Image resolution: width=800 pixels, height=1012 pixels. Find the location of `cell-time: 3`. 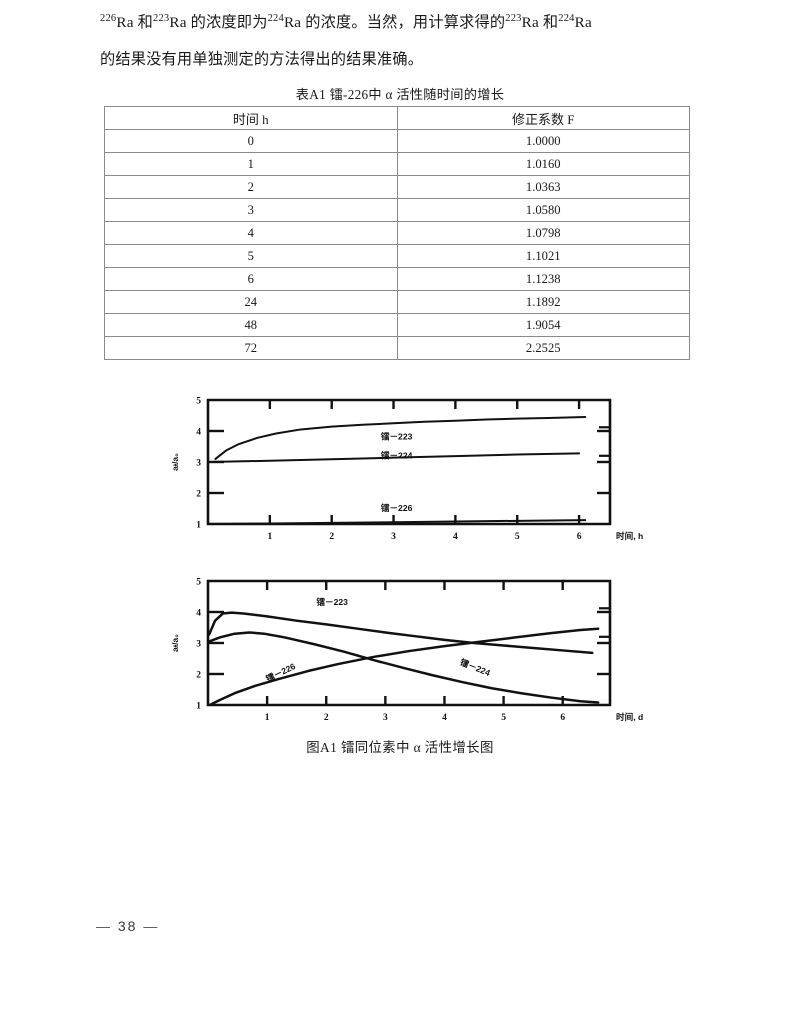

cell-time: 3 is located at coordinates (251, 210).